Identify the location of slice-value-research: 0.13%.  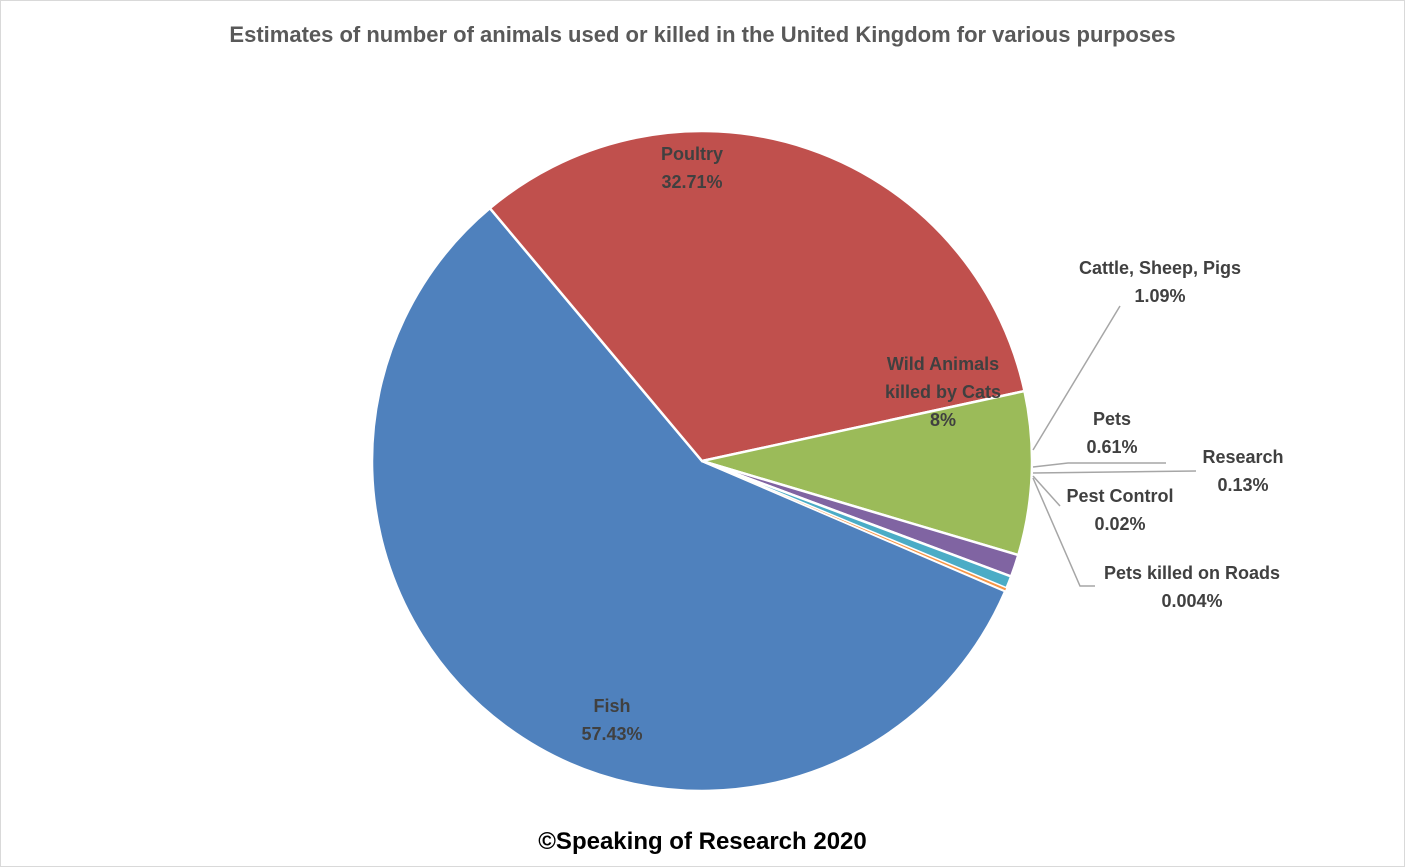
(1242, 485).